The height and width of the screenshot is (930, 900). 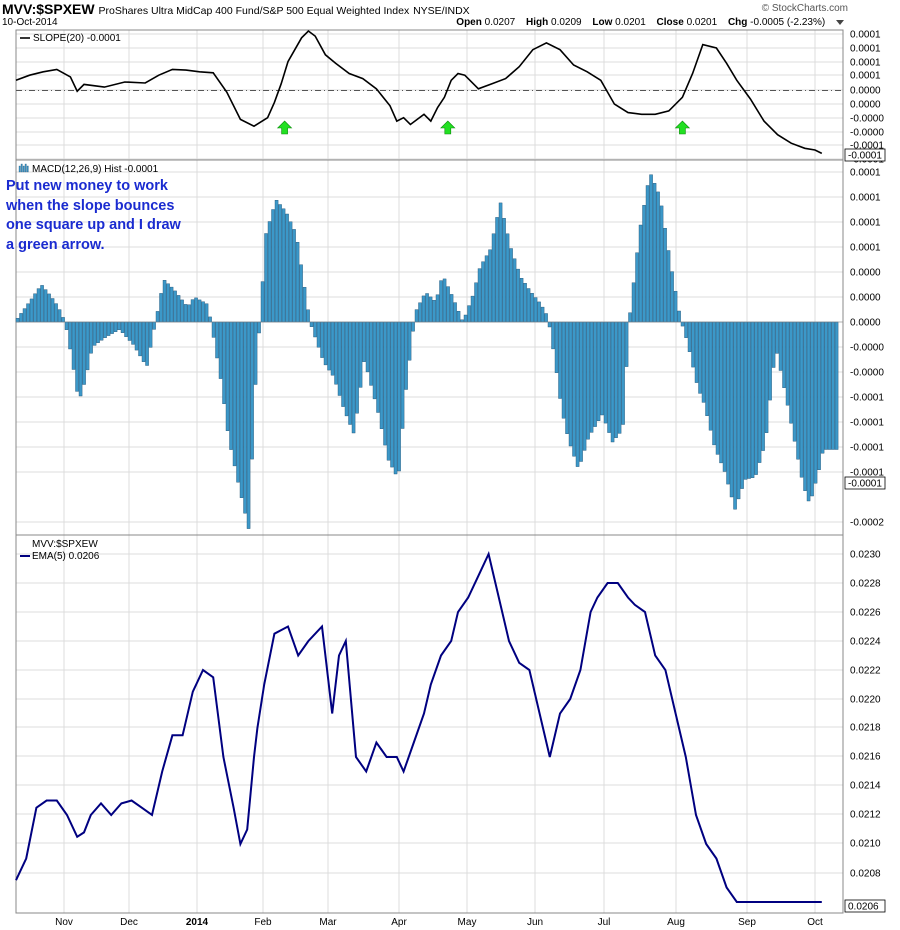 I want to click on slope-tick-label: -0.0001, so click(x=867, y=146).